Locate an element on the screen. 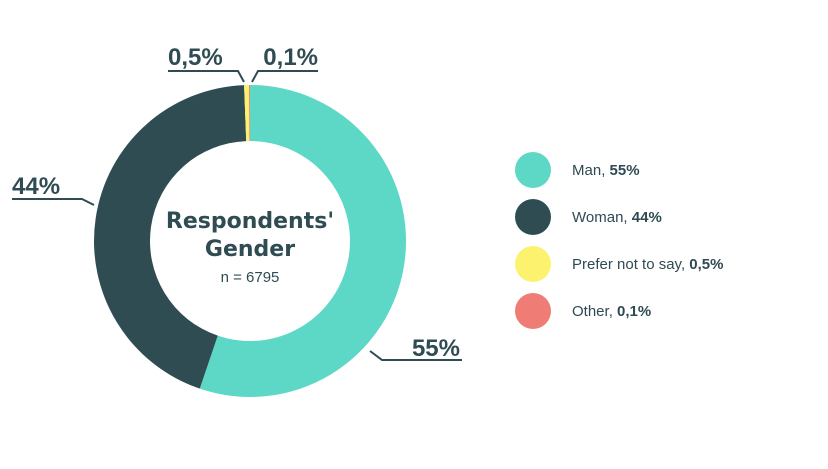  legend-value-prefer: 0,5% is located at coordinates (706, 264).